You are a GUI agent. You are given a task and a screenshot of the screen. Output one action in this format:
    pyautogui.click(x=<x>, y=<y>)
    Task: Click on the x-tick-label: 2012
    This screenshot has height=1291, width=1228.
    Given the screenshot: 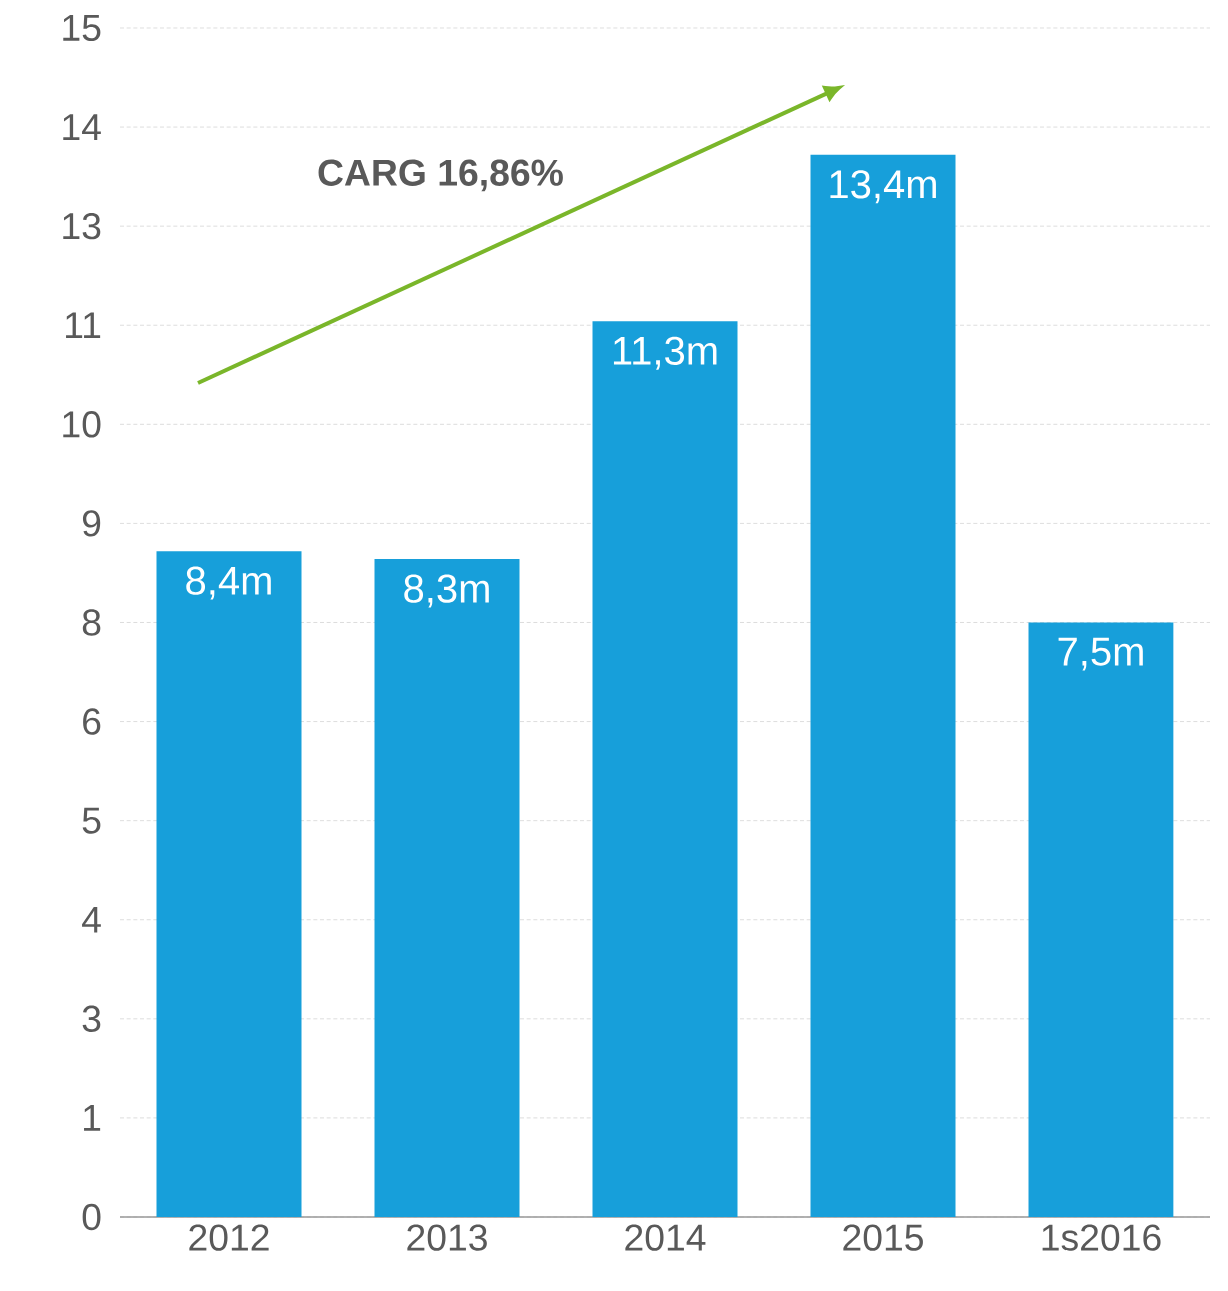 What is the action you would take?
    pyautogui.click(x=229, y=1237)
    